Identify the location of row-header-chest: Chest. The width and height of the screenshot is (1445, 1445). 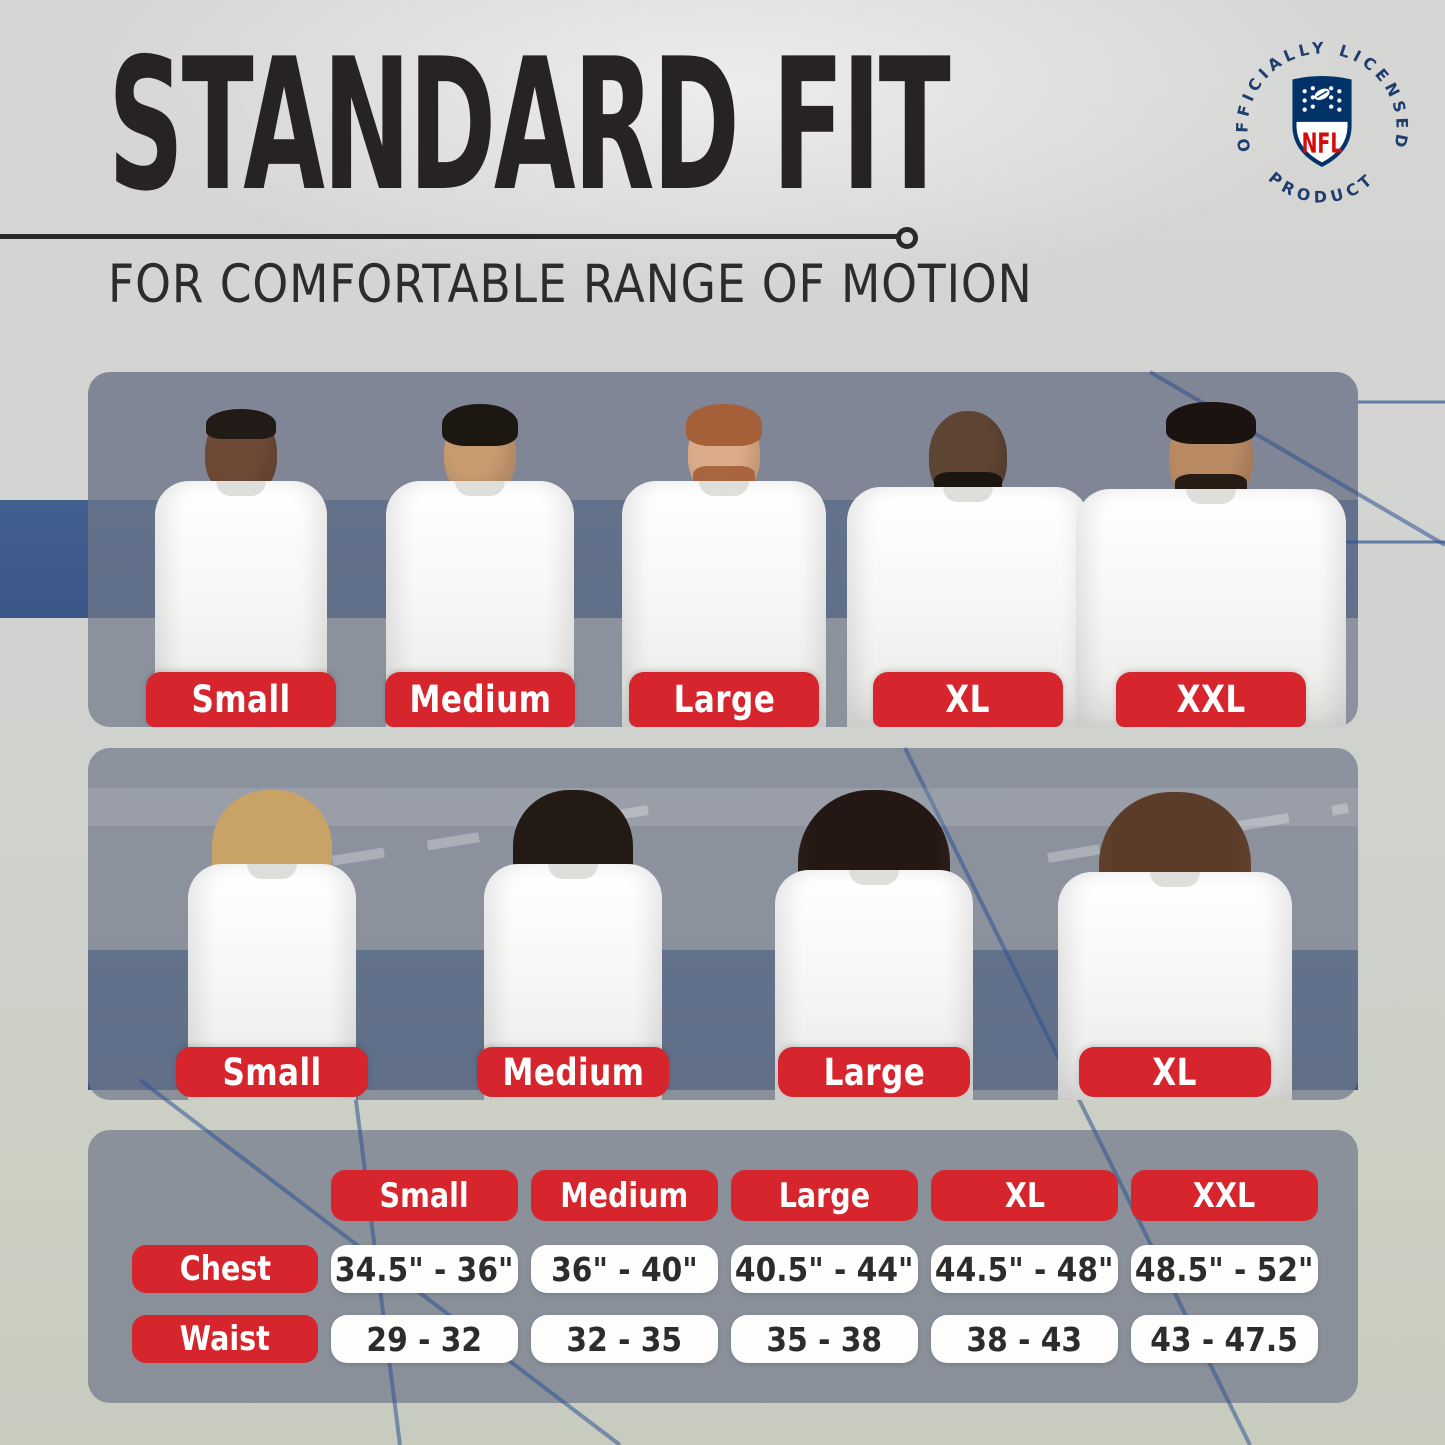
(225, 1269).